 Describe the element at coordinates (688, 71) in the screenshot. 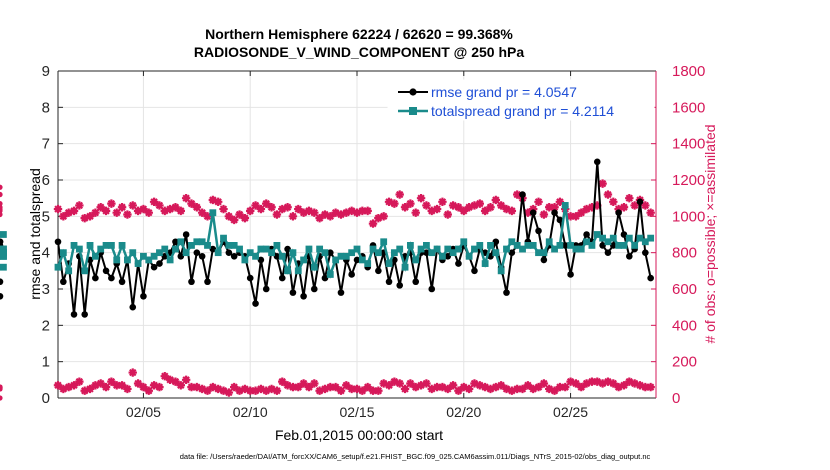

I see `y-tick-label-right: 1800` at that location.